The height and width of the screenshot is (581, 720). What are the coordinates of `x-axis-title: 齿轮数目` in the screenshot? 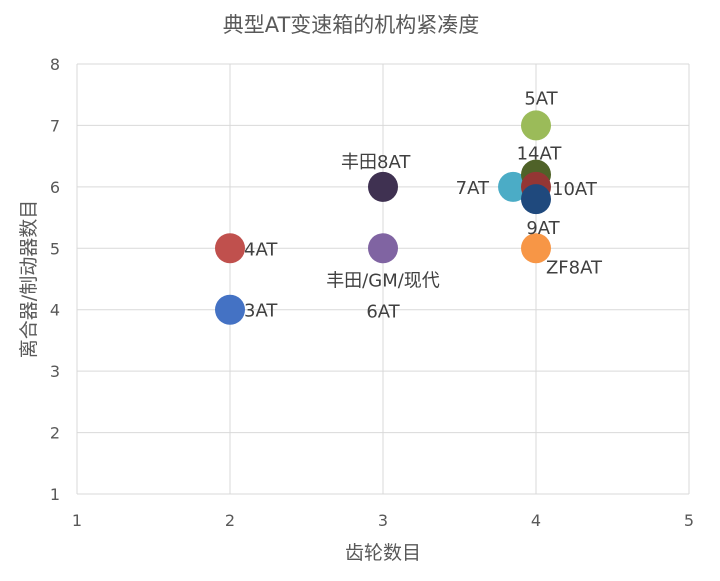 It's located at (383, 553).